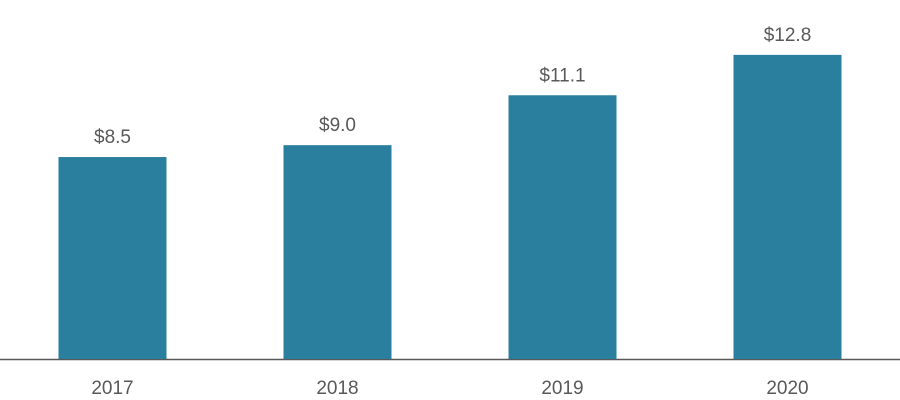 This screenshot has height=400, width=900. I want to click on x-tick-label: 2020, so click(787, 388).